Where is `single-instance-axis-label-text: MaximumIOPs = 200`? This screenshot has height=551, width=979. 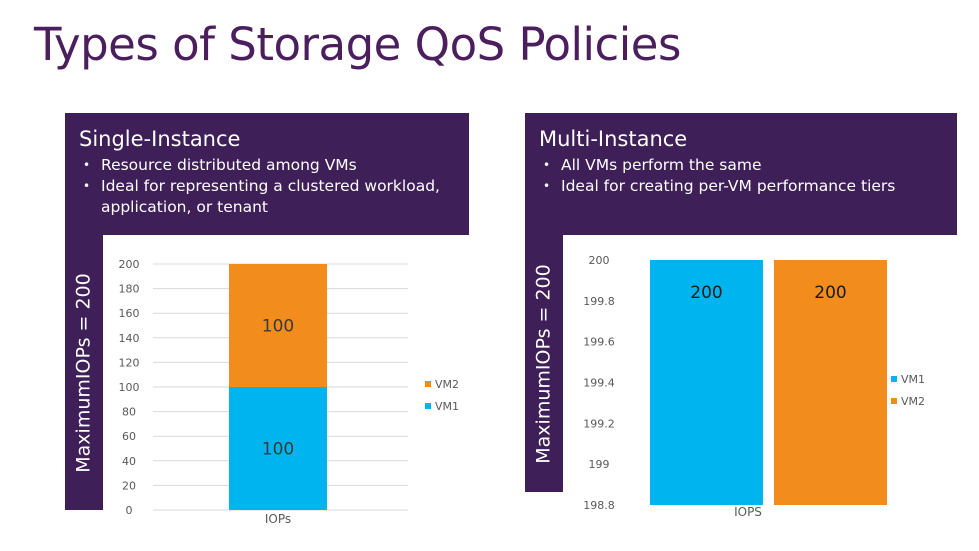 single-instance-axis-label-text: MaximumIOPs = 200 is located at coordinates (84, 372).